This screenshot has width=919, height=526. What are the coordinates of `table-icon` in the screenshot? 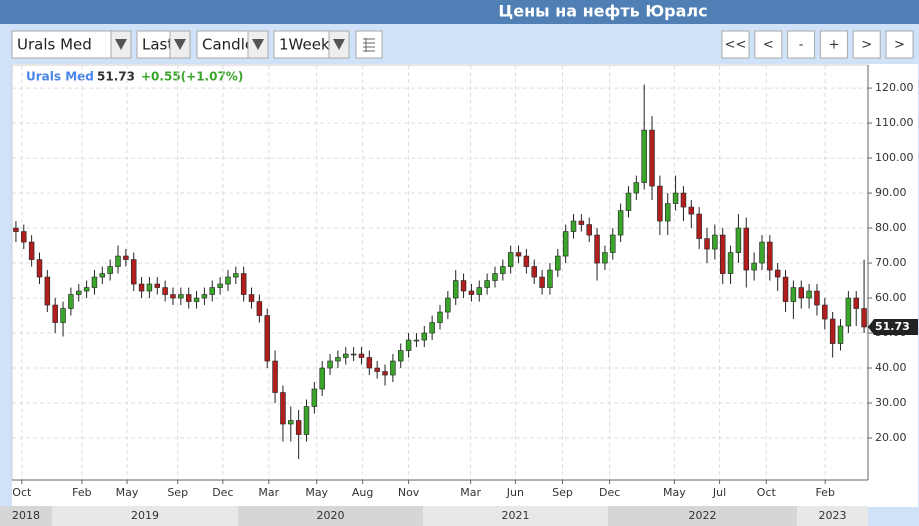 It's located at (369, 44).